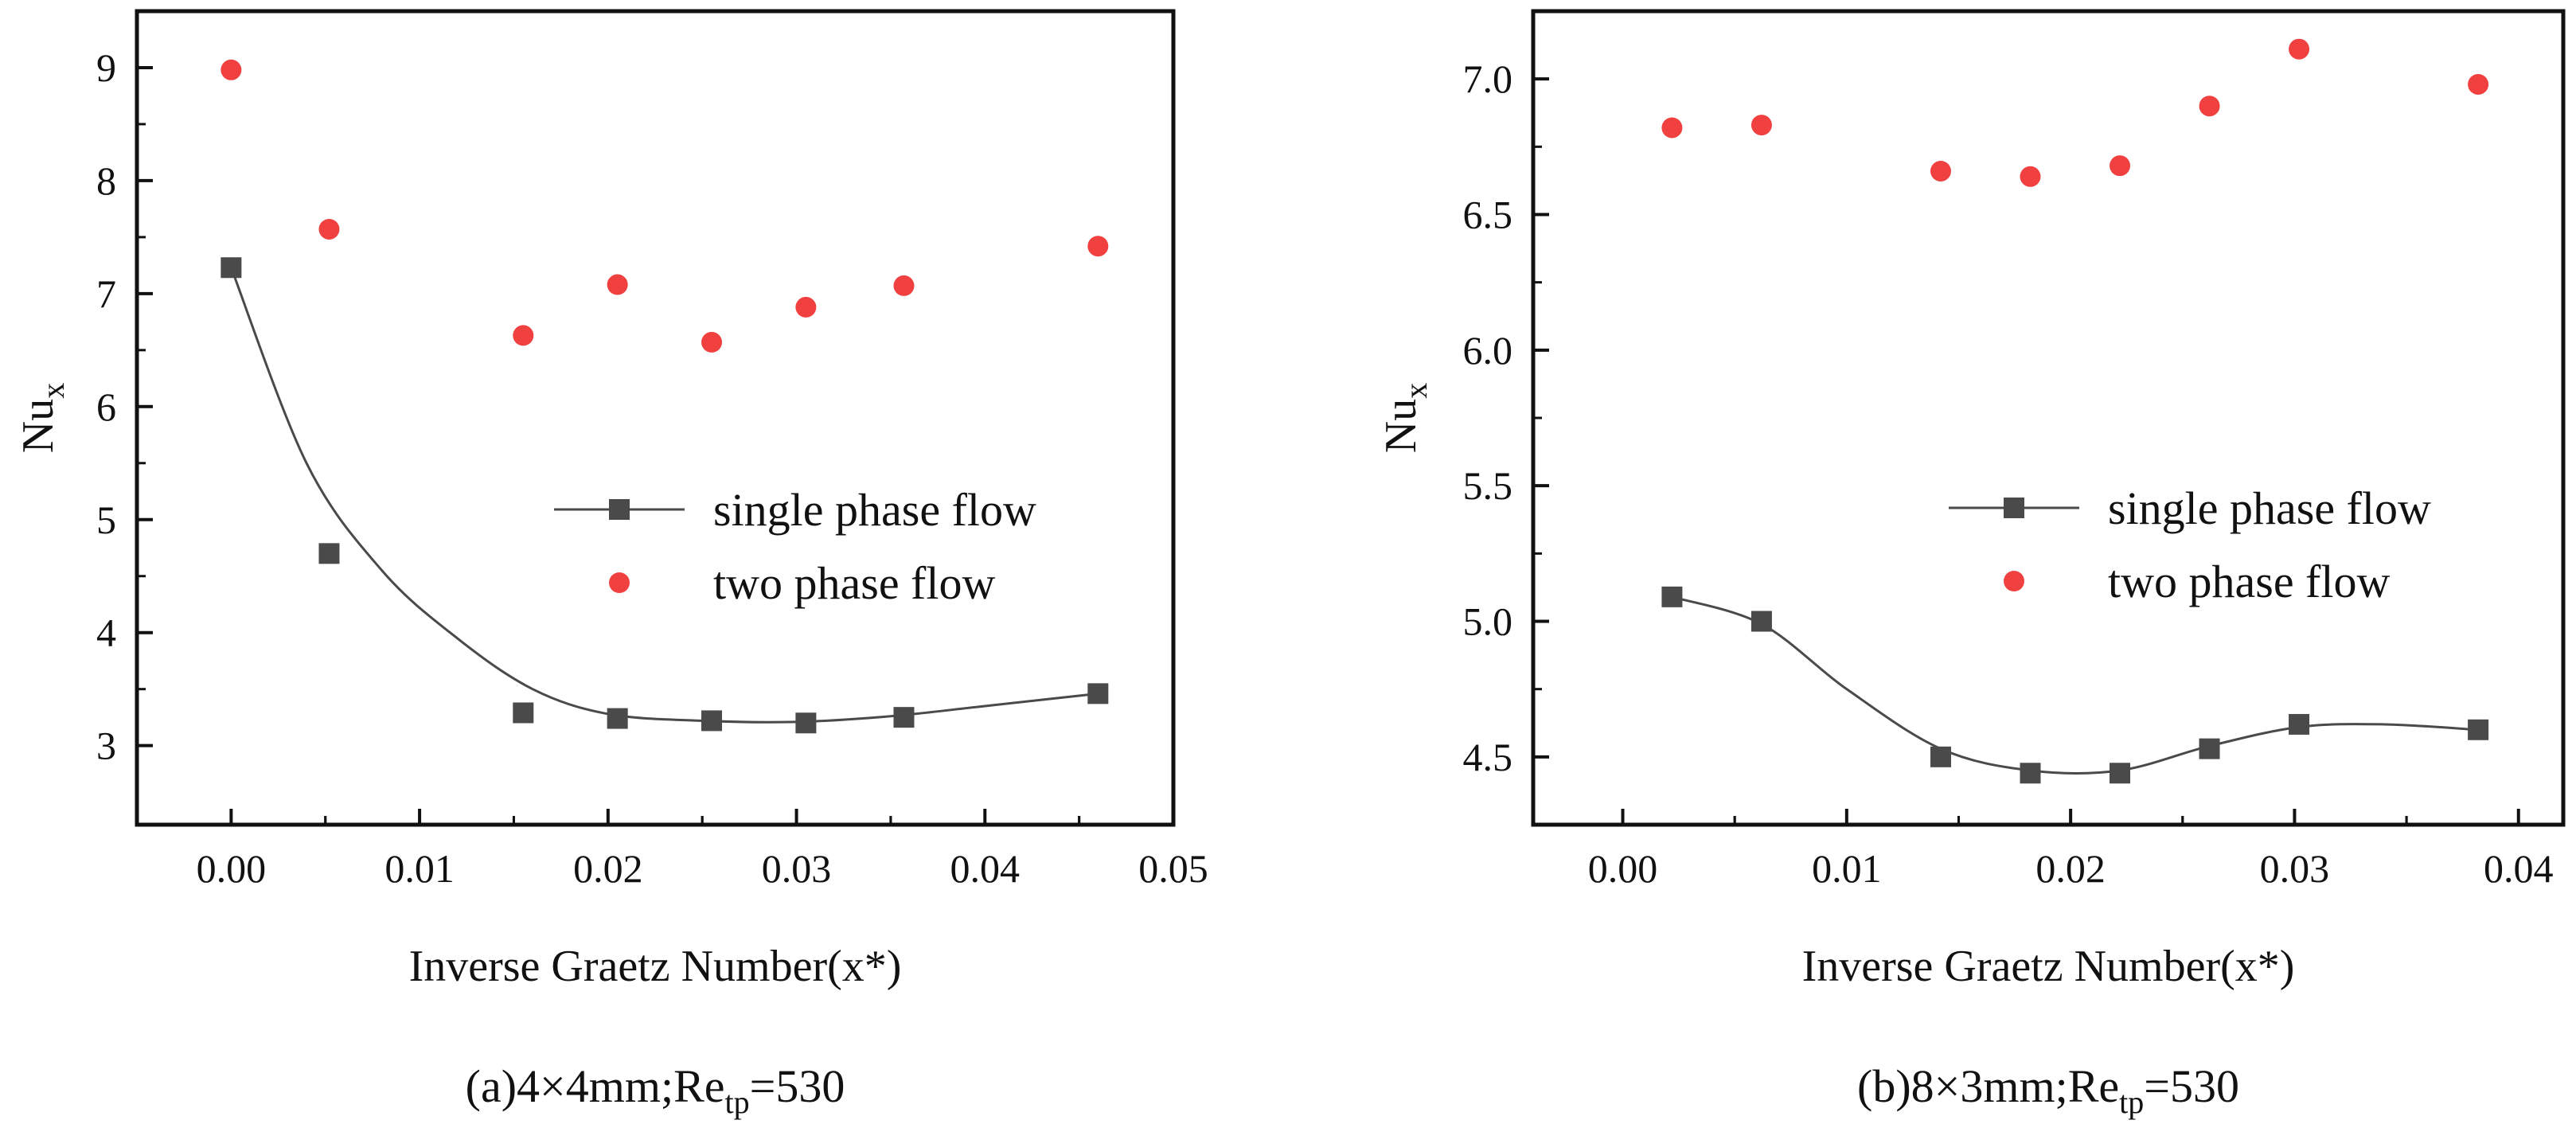  I want to click on series-fit-curve, so click(2075, 685).